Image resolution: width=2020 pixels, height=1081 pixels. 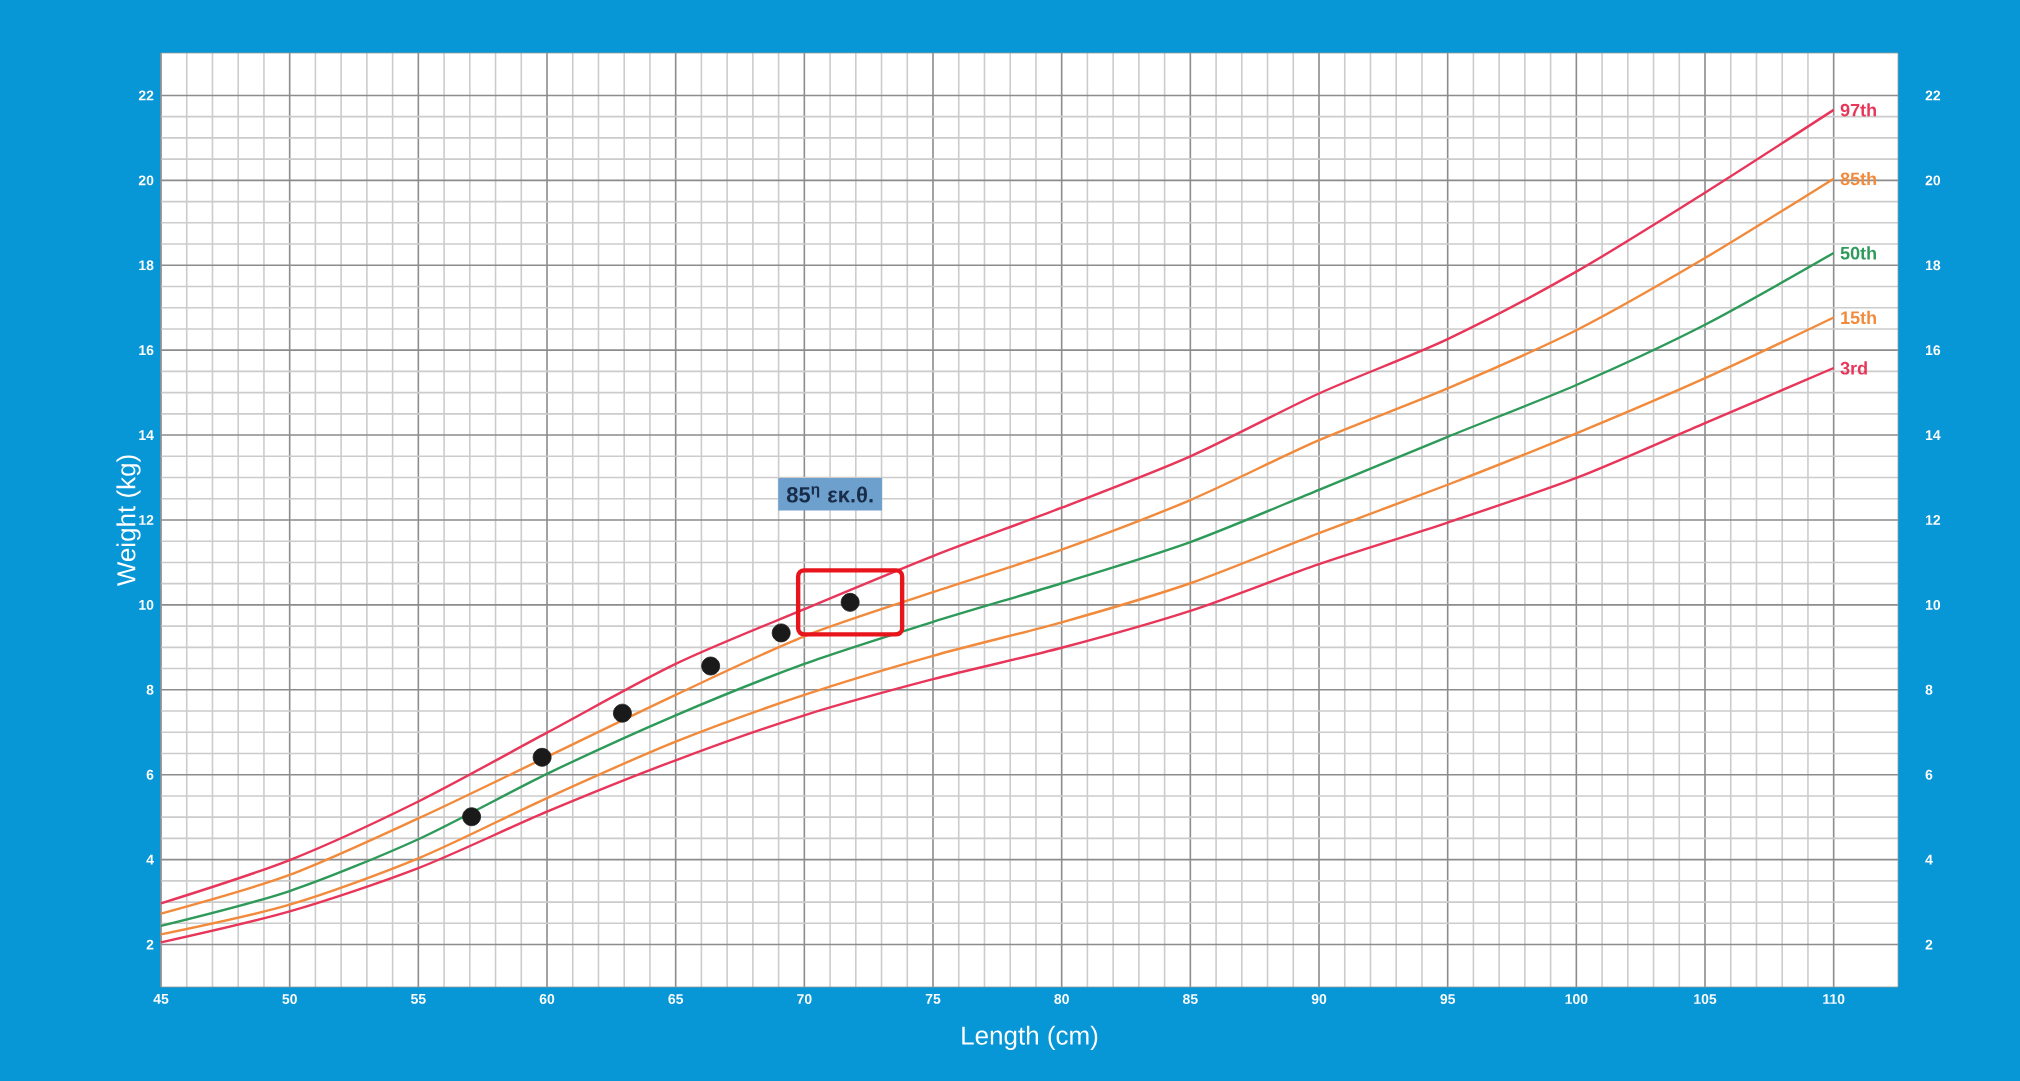 I want to click on y-tick-label: 4, so click(x=150, y=859).